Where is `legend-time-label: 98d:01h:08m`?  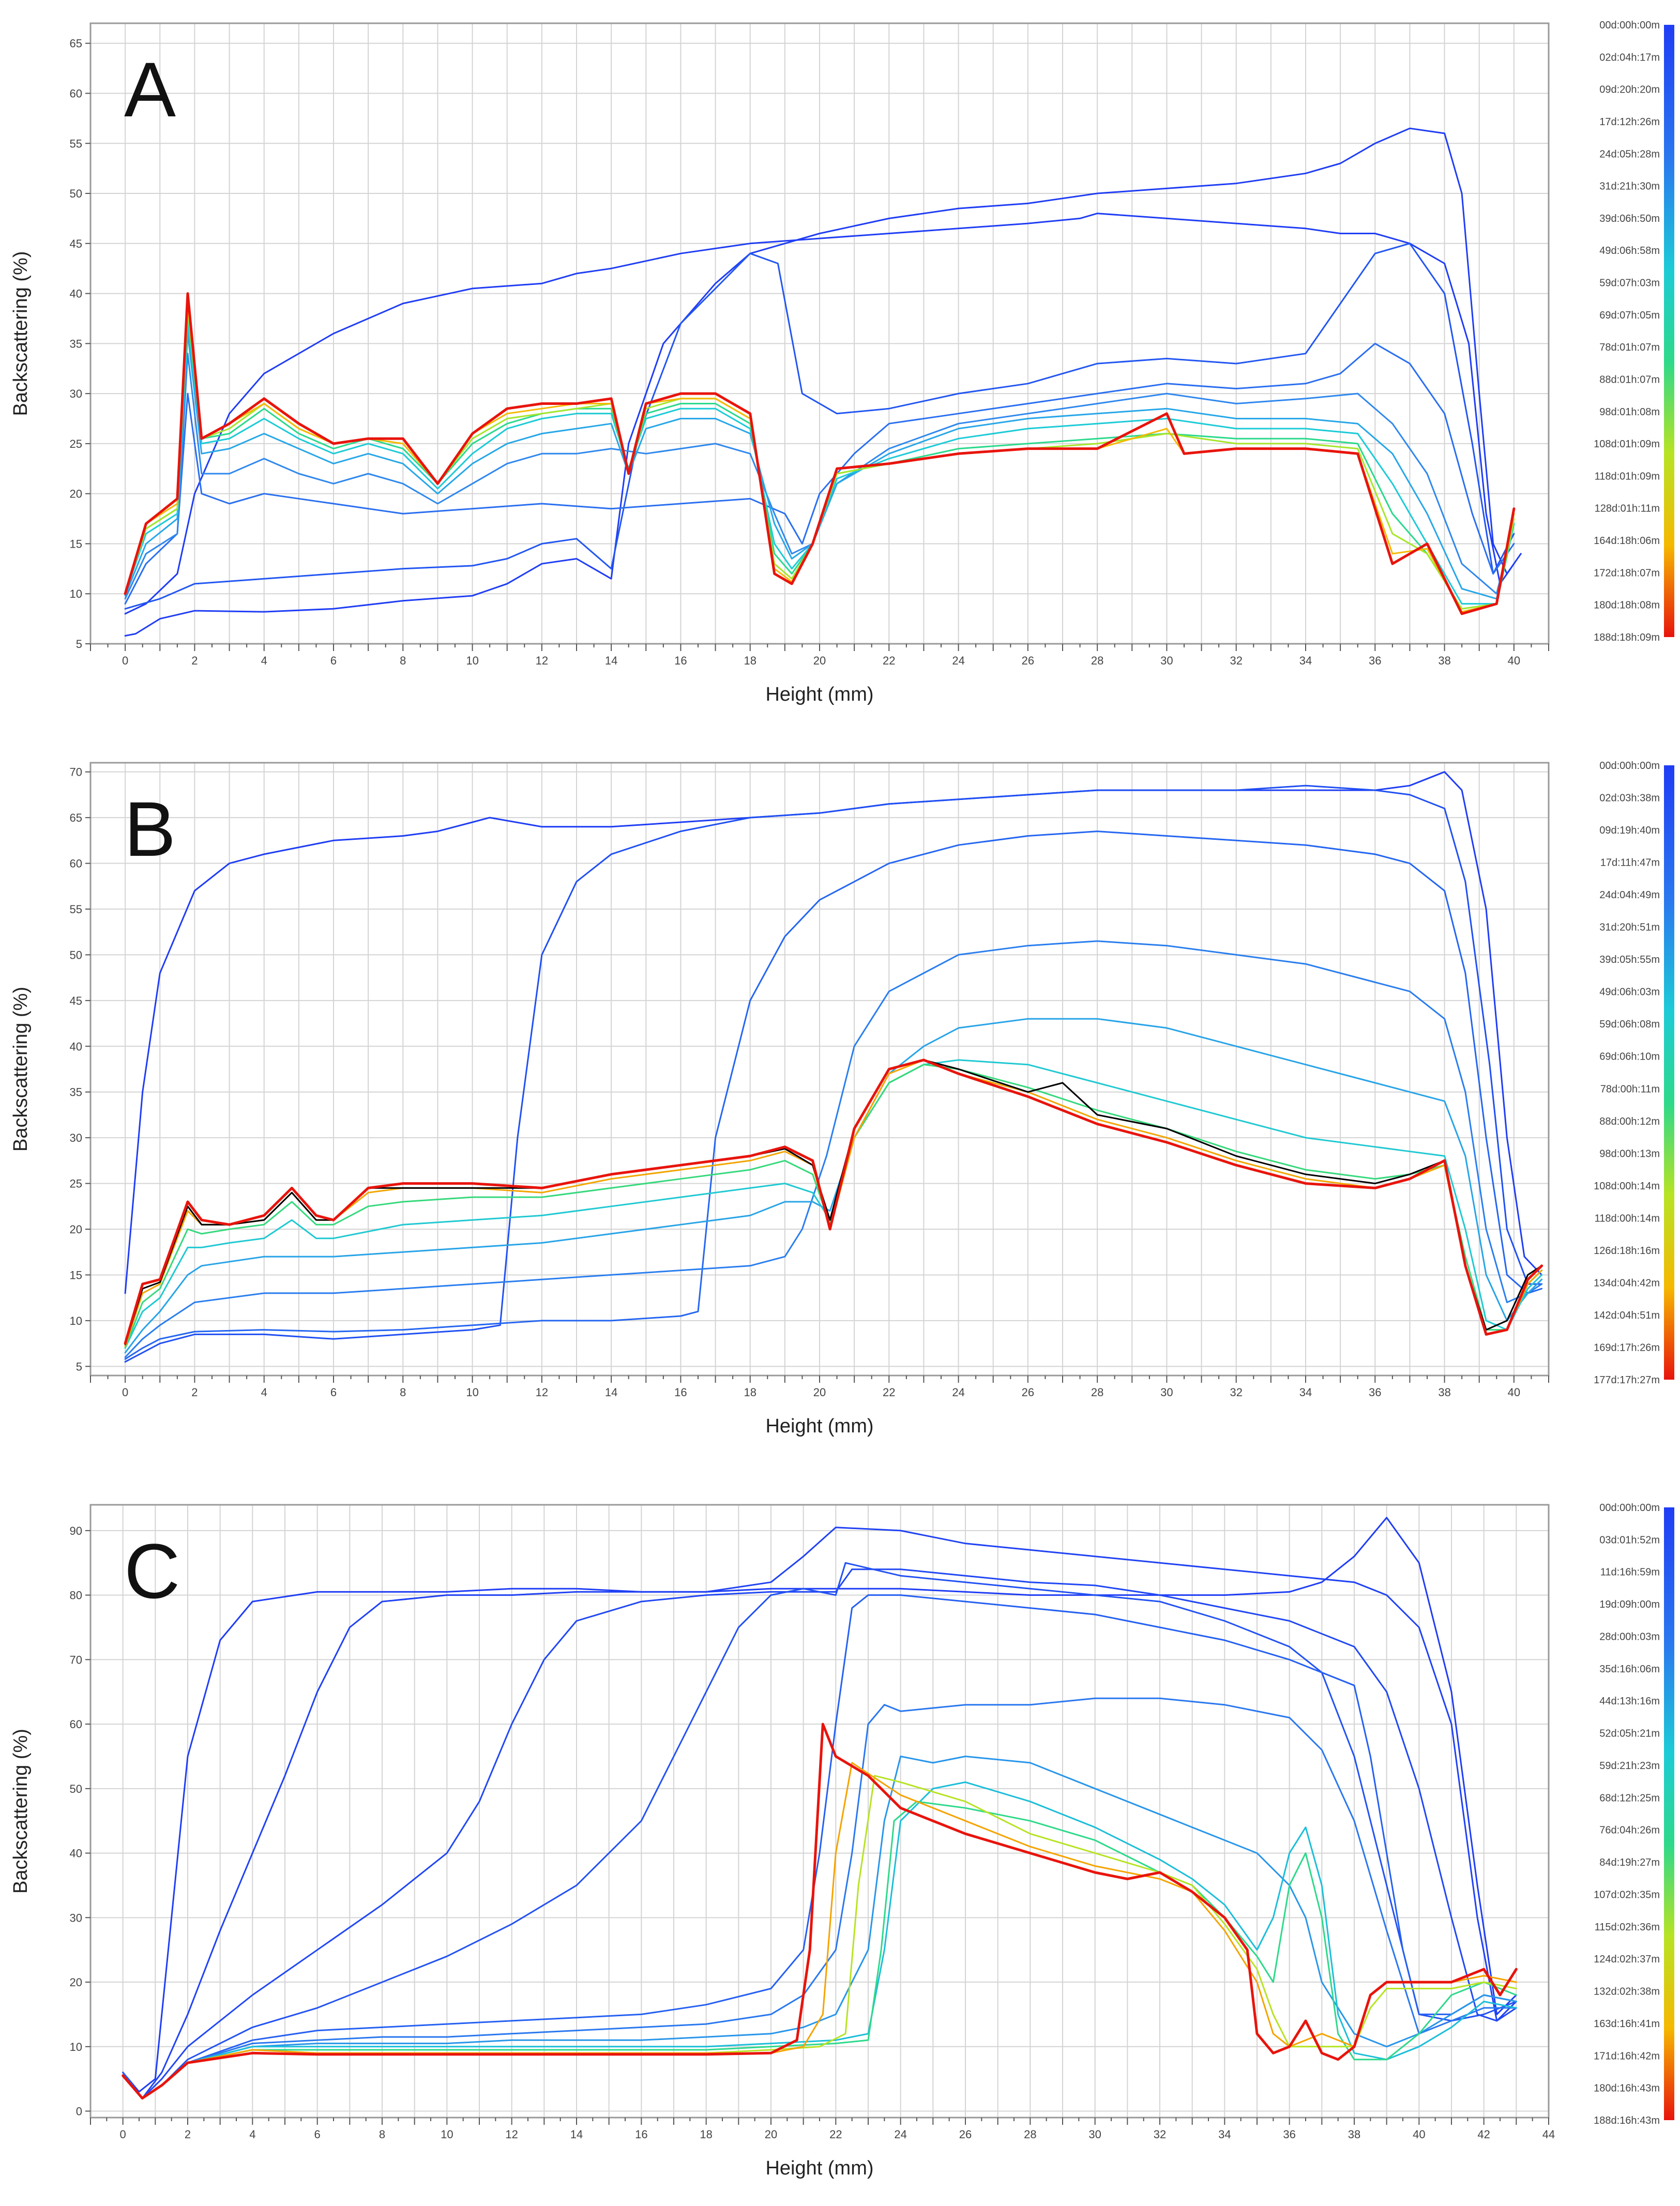
legend-time-label: 98d:01h:08m is located at coordinates (1629, 412).